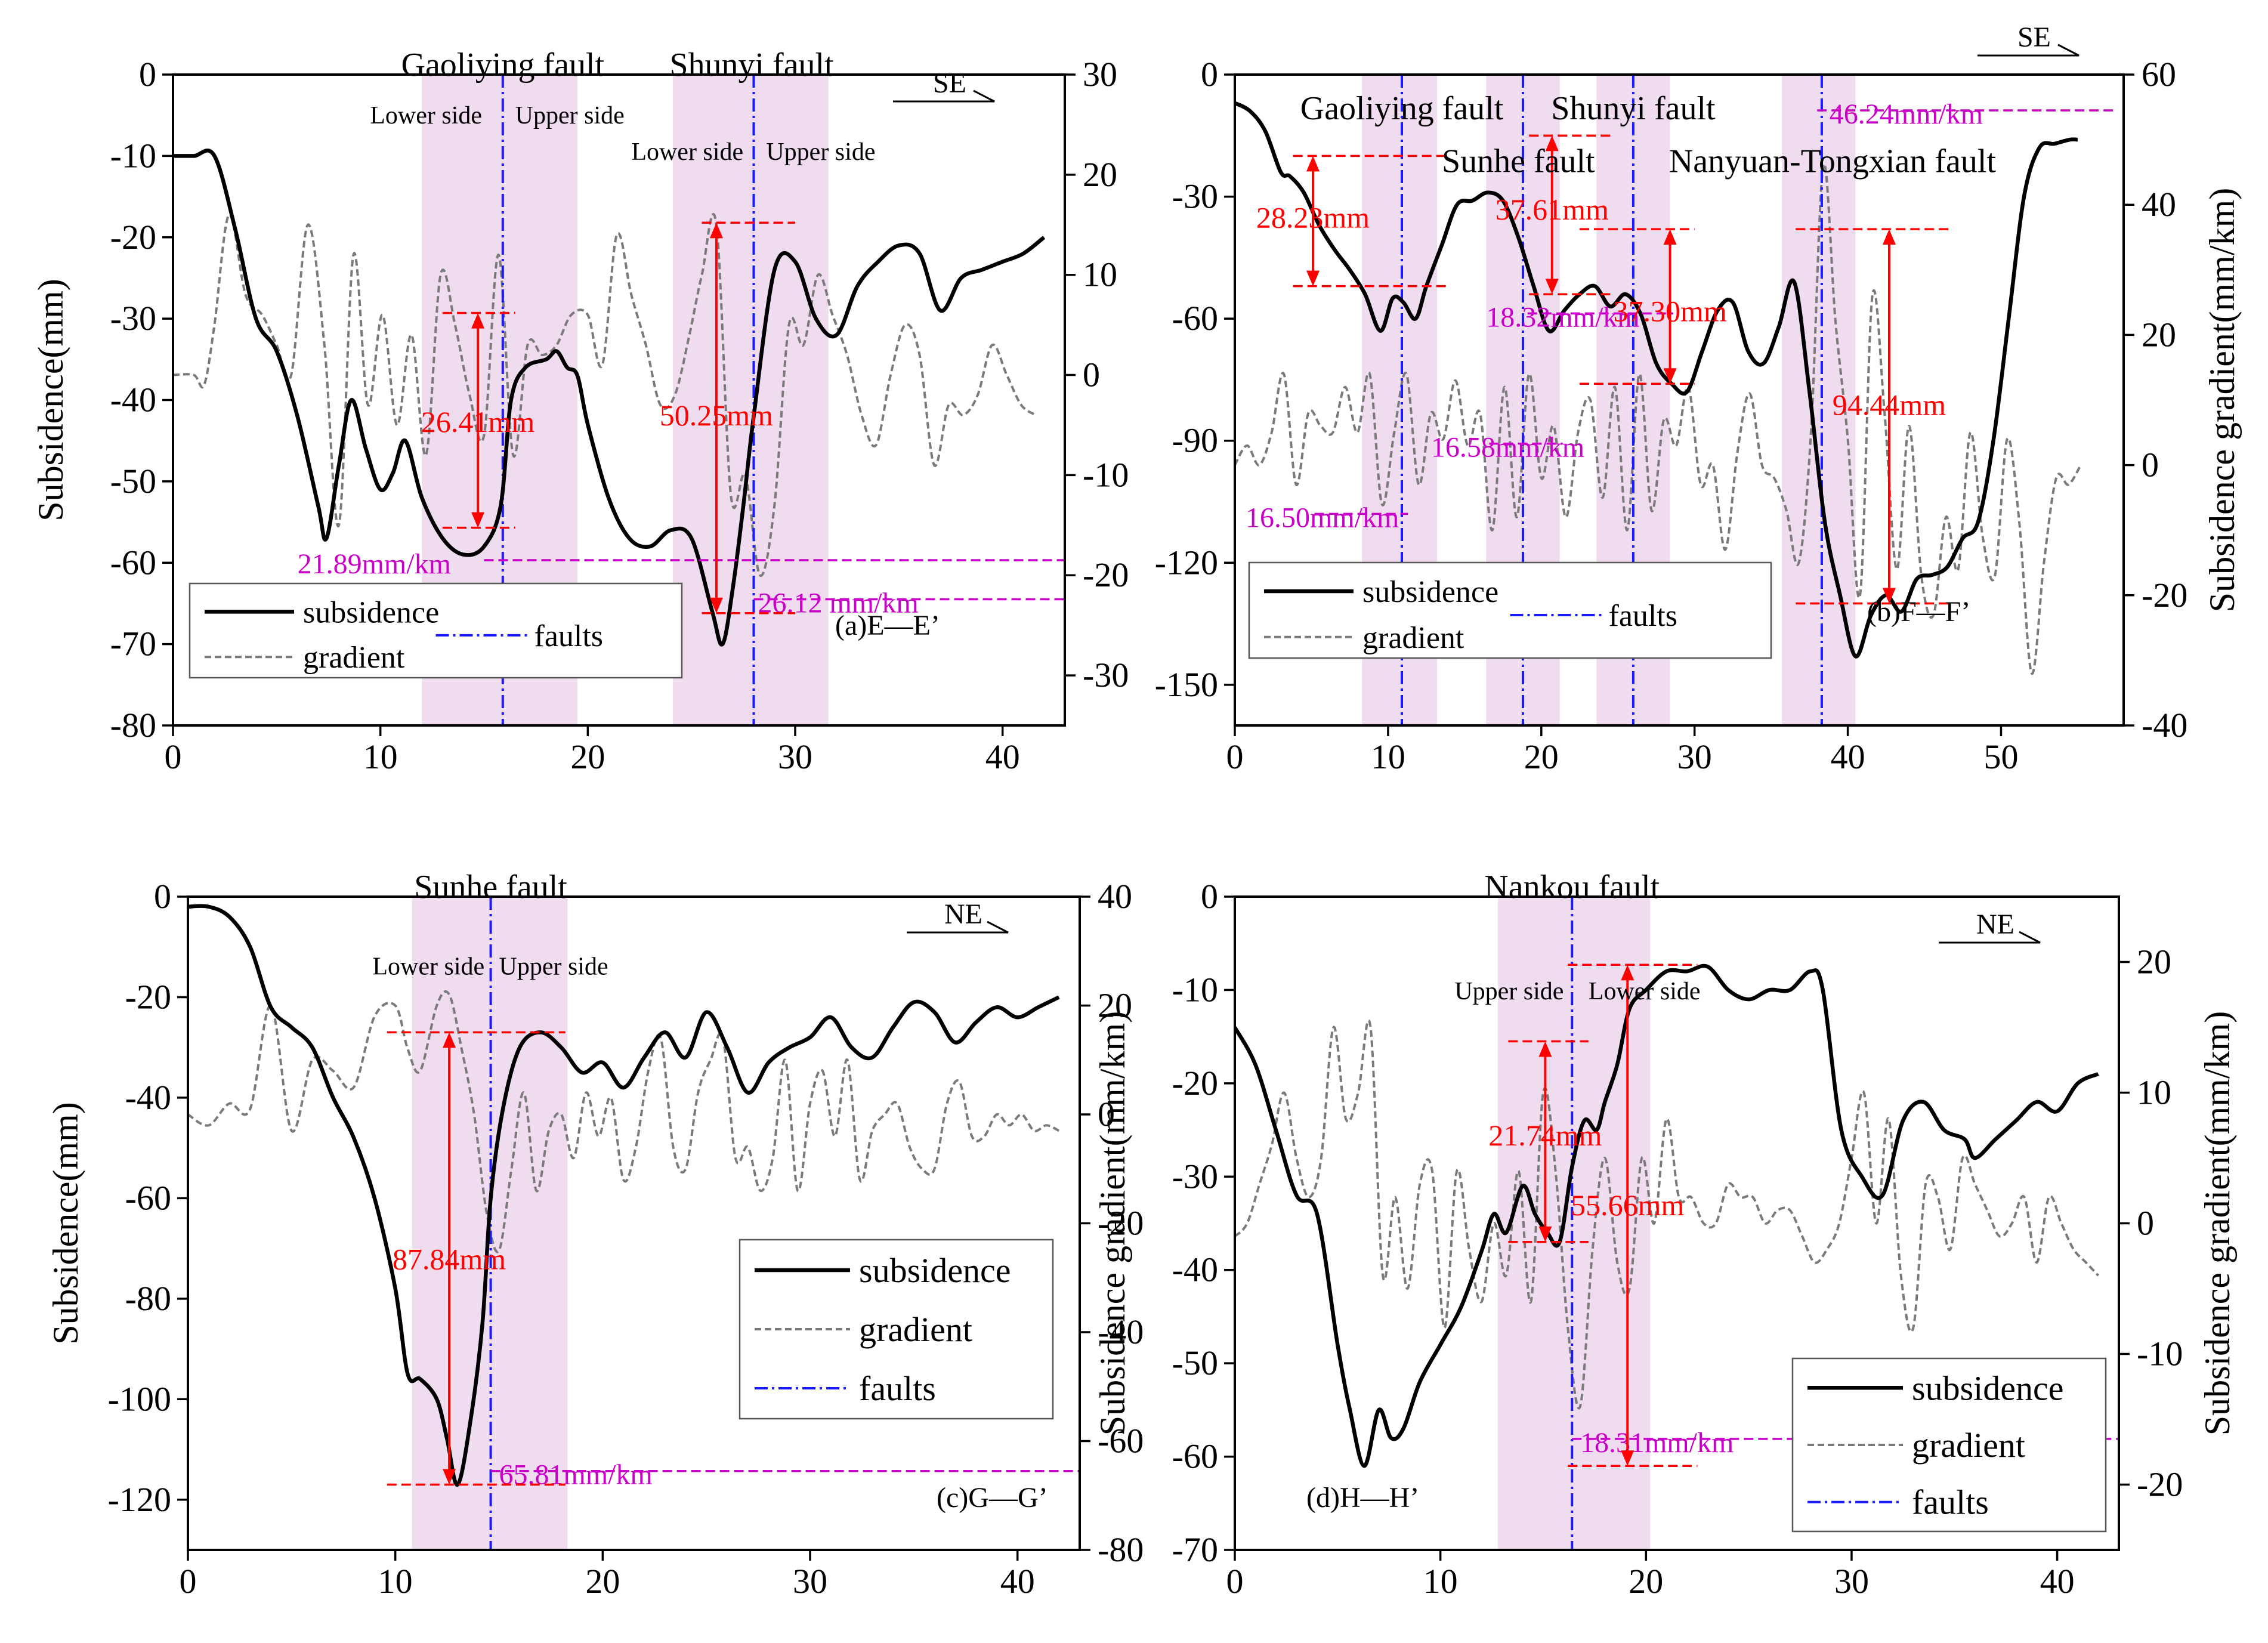 The width and height of the screenshot is (2268, 1643). Describe the element at coordinates (1100, 74) in the screenshot. I see `y2-tick-label: 30` at that location.